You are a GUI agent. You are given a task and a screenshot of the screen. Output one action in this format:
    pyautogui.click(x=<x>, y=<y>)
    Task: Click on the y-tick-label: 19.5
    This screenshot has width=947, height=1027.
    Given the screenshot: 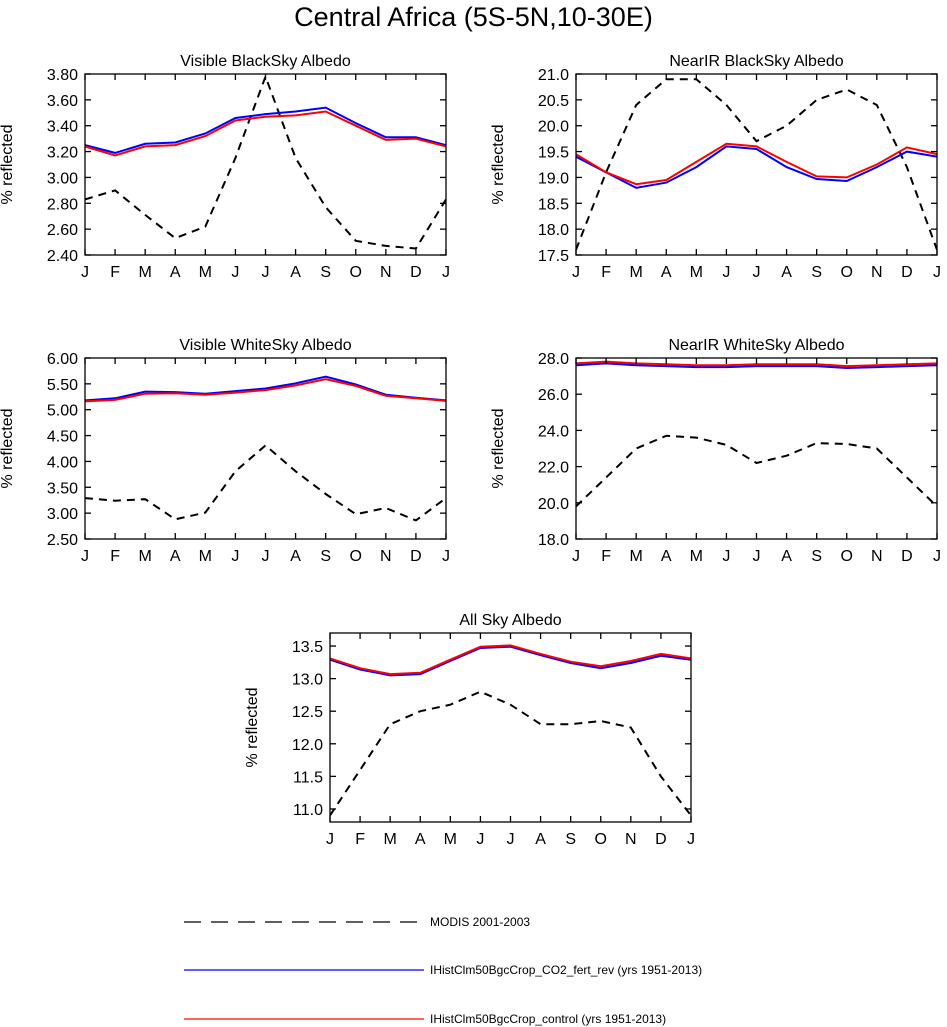 What is the action you would take?
    pyautogui.click(x=553, y=153)
    